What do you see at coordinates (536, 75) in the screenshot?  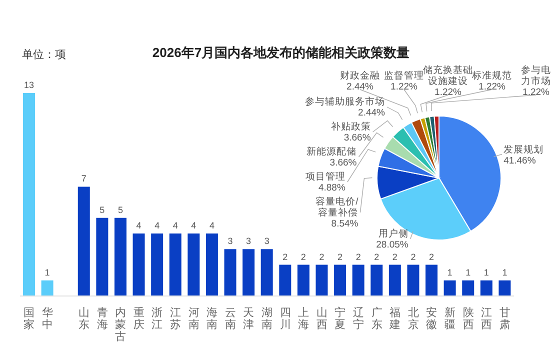 I see `slice-label: 参与电力市场` at bounding box center [536, 75].